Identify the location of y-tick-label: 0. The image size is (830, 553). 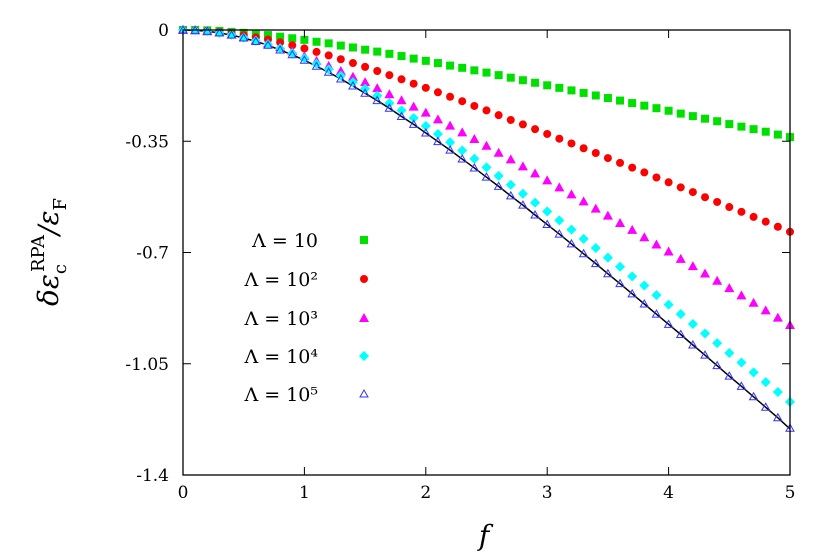
(163, 31).